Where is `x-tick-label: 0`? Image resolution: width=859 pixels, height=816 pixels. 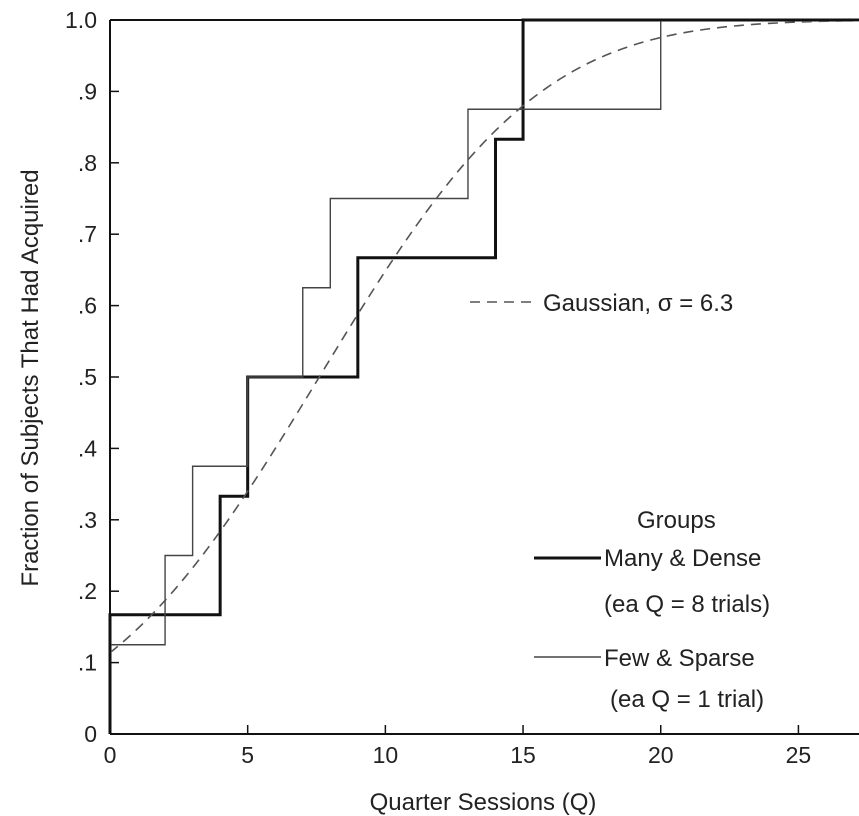
x-tick-label: 0 is located at coordinates (110, 755).